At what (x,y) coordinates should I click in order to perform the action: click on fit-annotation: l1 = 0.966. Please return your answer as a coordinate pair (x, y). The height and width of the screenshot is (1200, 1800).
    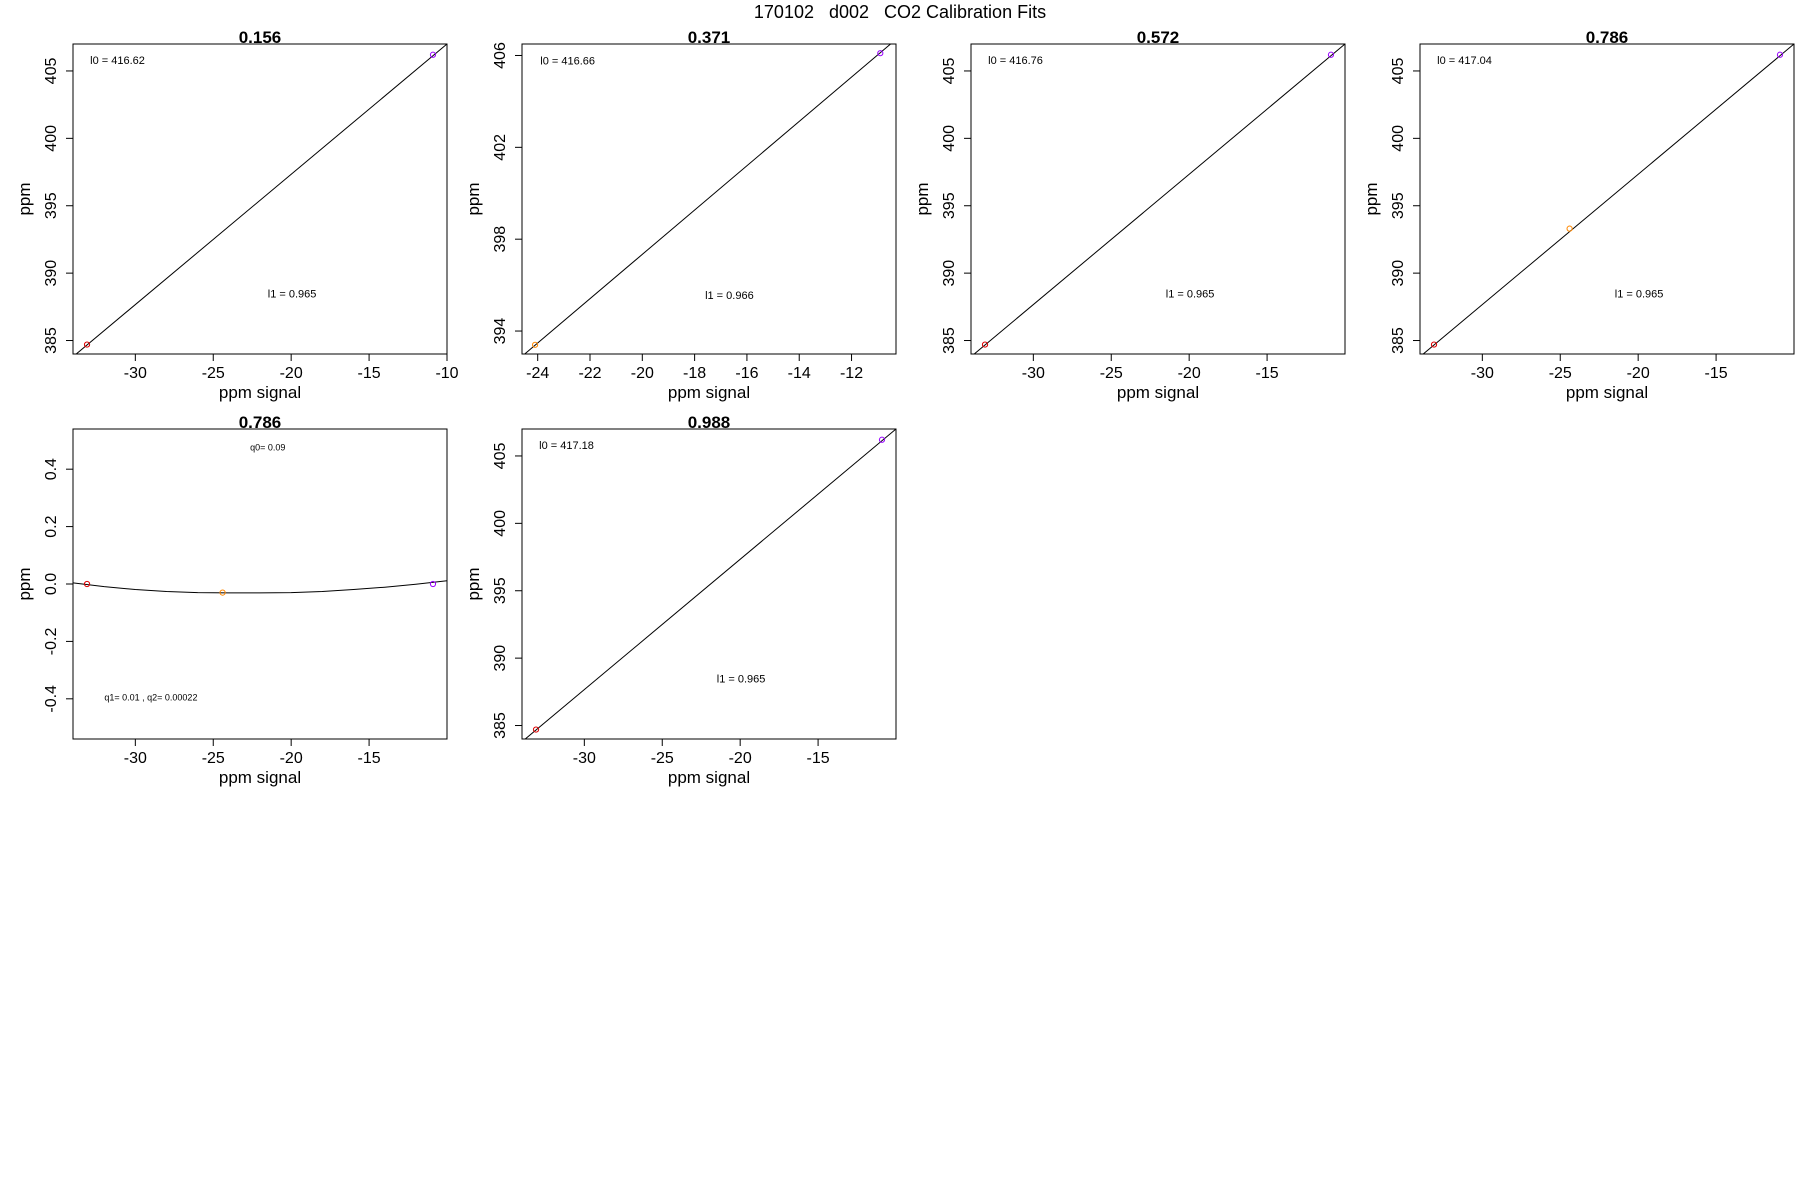
    Looking at the image, I should click on (729, 296).